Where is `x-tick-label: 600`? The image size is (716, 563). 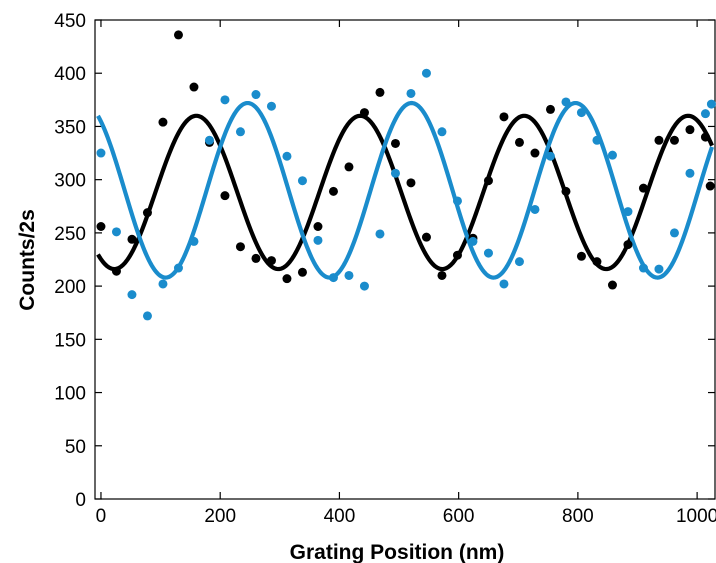 x-tick-label: 600 is located at coordinates (459, 516).